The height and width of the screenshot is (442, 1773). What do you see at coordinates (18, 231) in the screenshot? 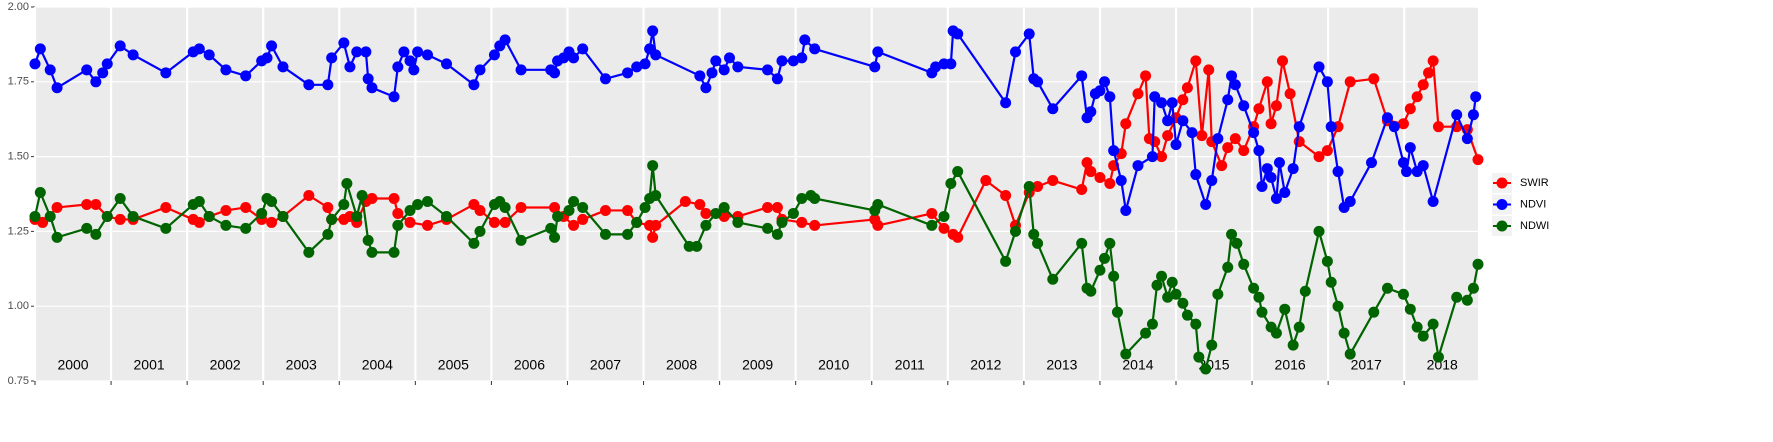
I see `y-tick-label: 1.25` at bounding box center [18, 231].